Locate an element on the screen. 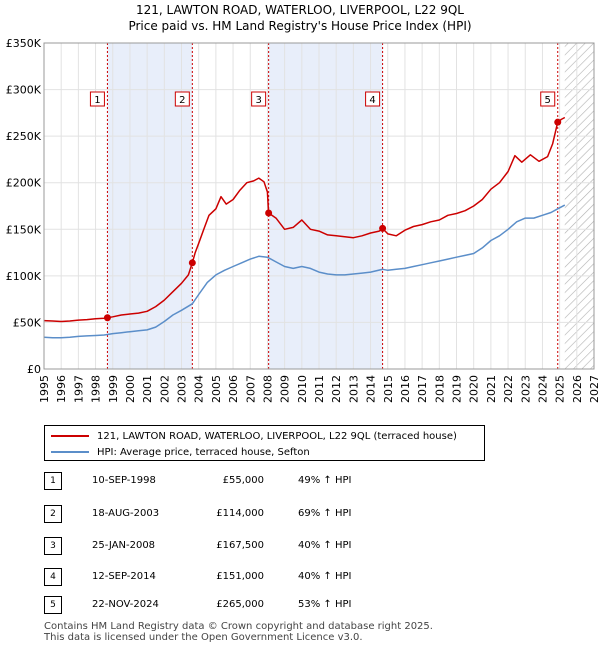 The height and width of the screenshot is (650, 600). sale-number-badge: 2 is located at coordinates (53, 514).